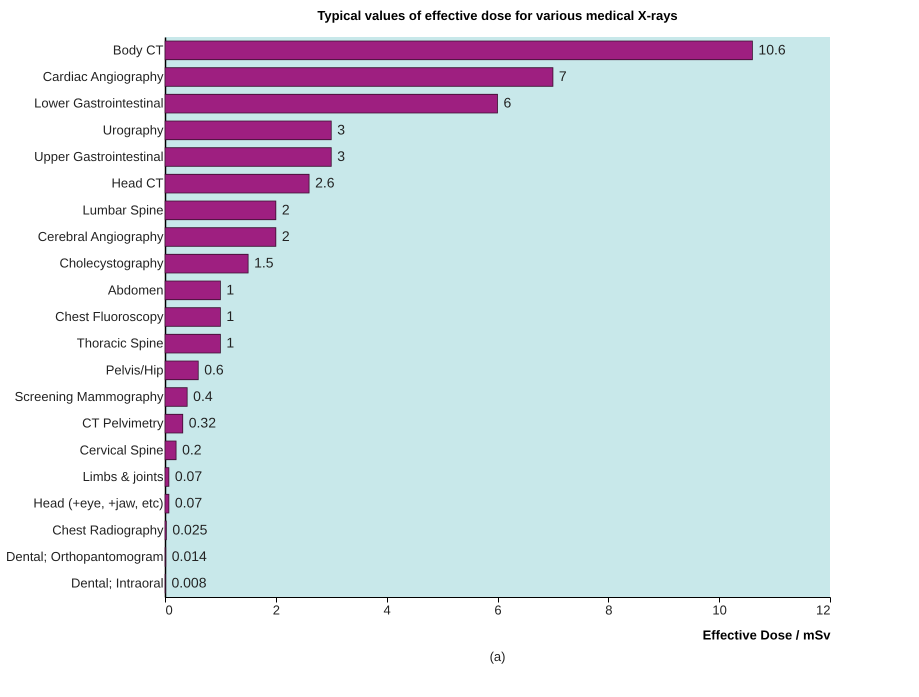 The height and width of the screenshot is (697, 919). I want to click on y-tick-label: Limbs & joints, so click(123, 476).